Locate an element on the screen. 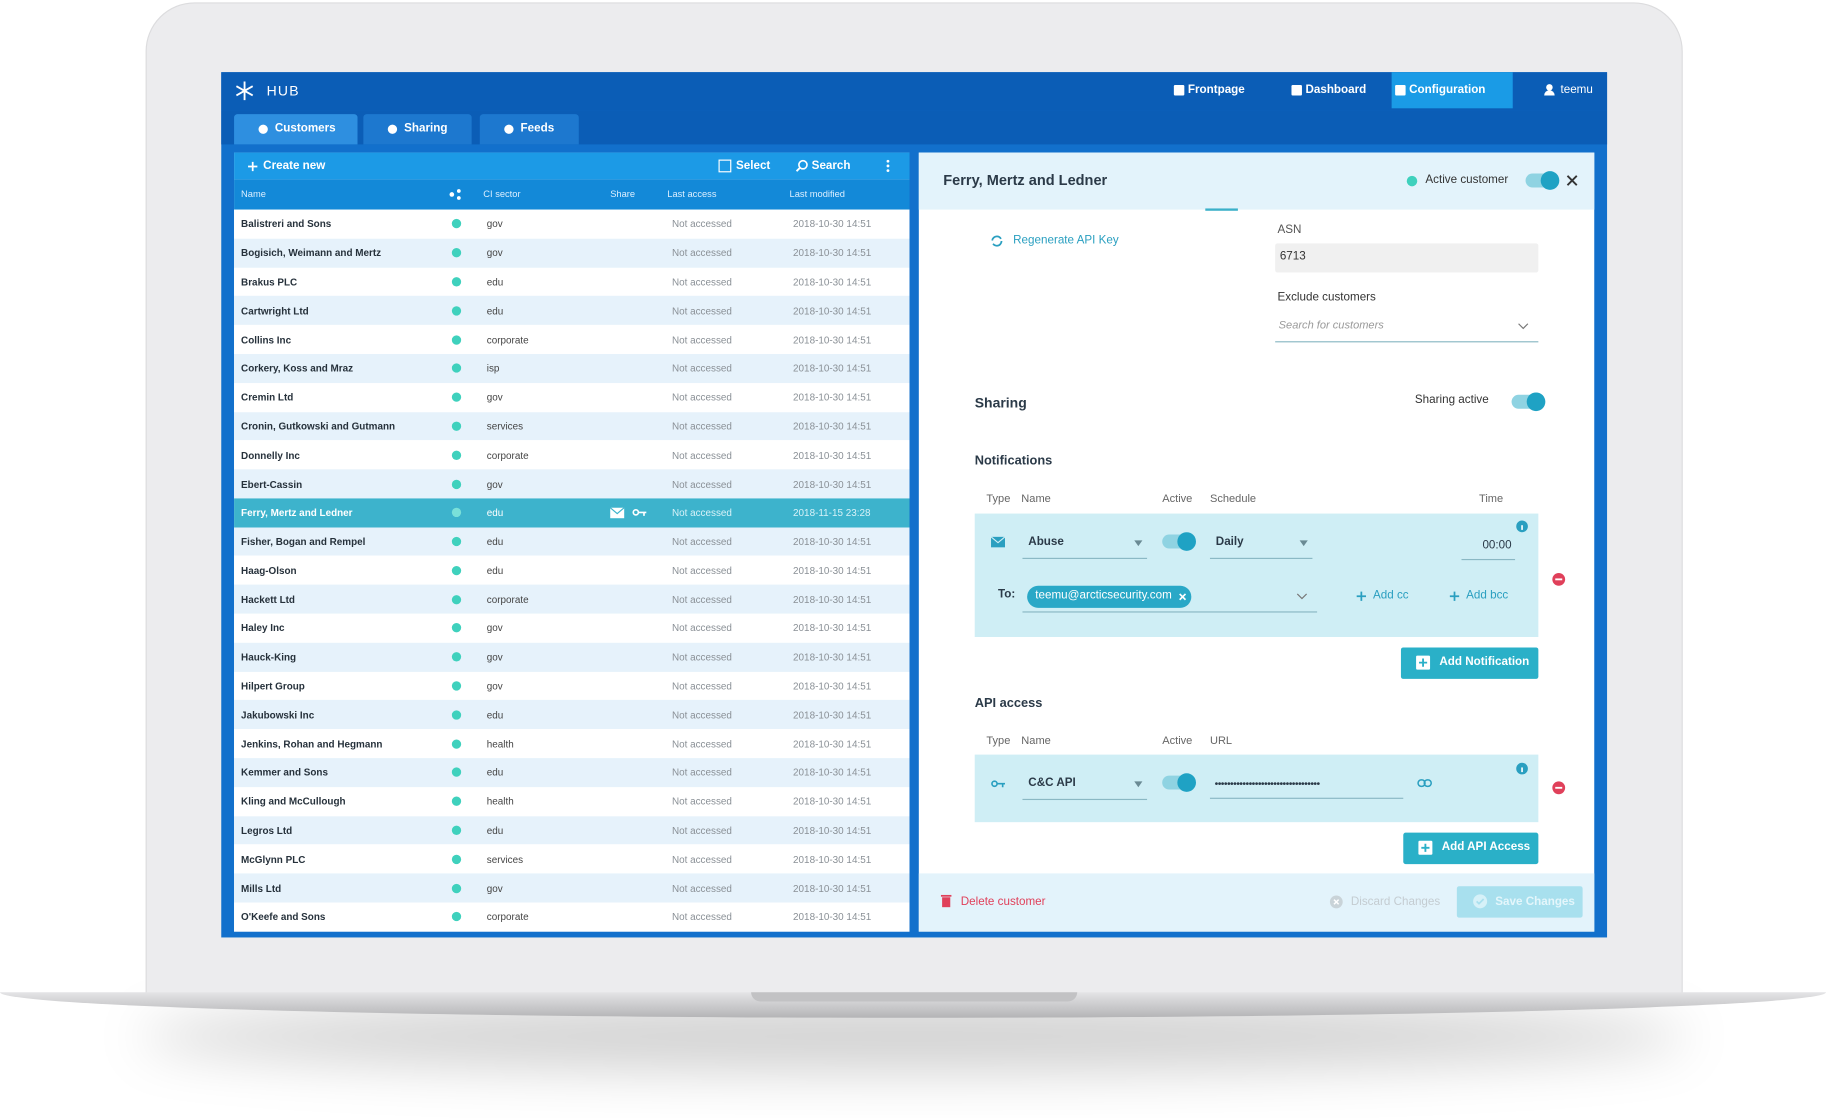  notification-box is located at coordinates (1256, 575).